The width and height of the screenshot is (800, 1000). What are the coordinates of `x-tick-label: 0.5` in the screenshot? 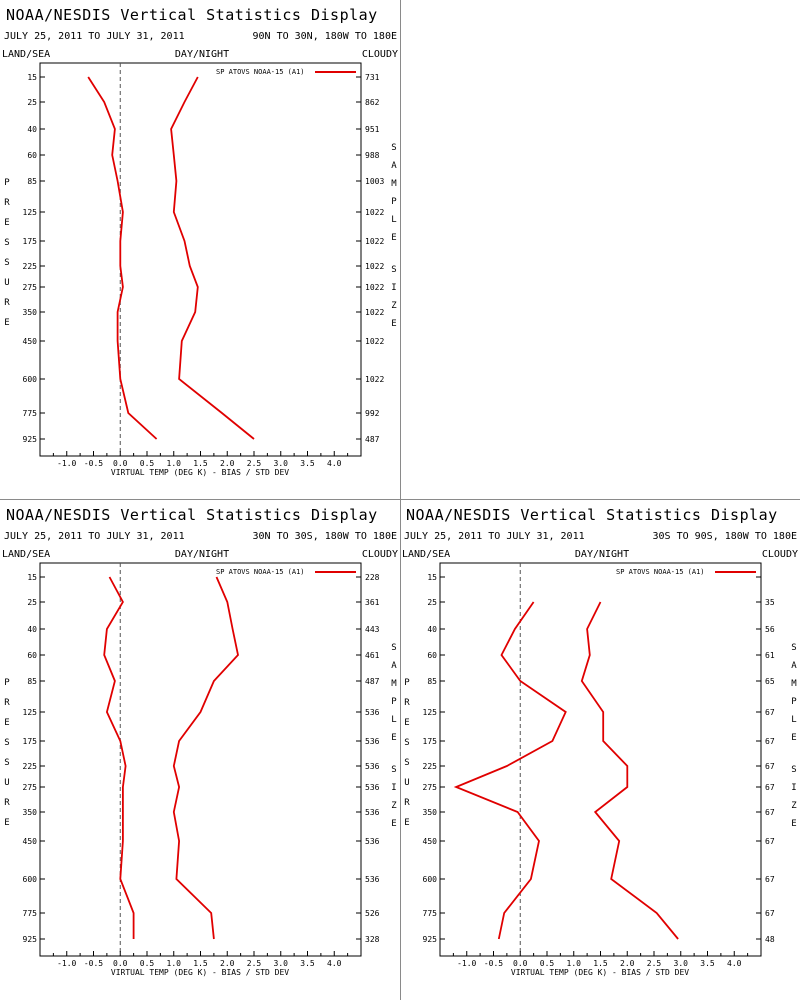 It's located at (147, 463).